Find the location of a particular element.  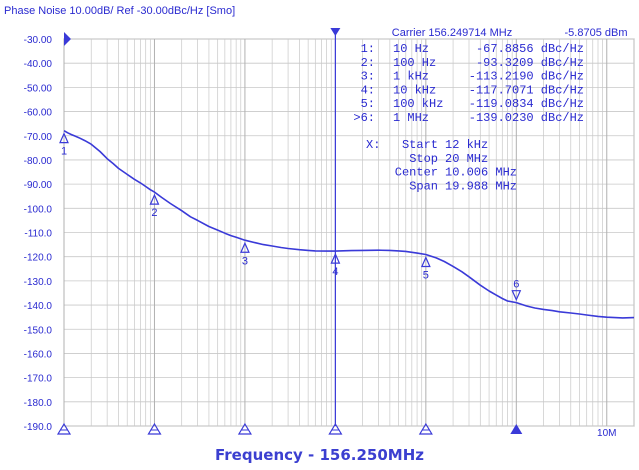

analysis-key: Span is located at coordinates (423, 186).